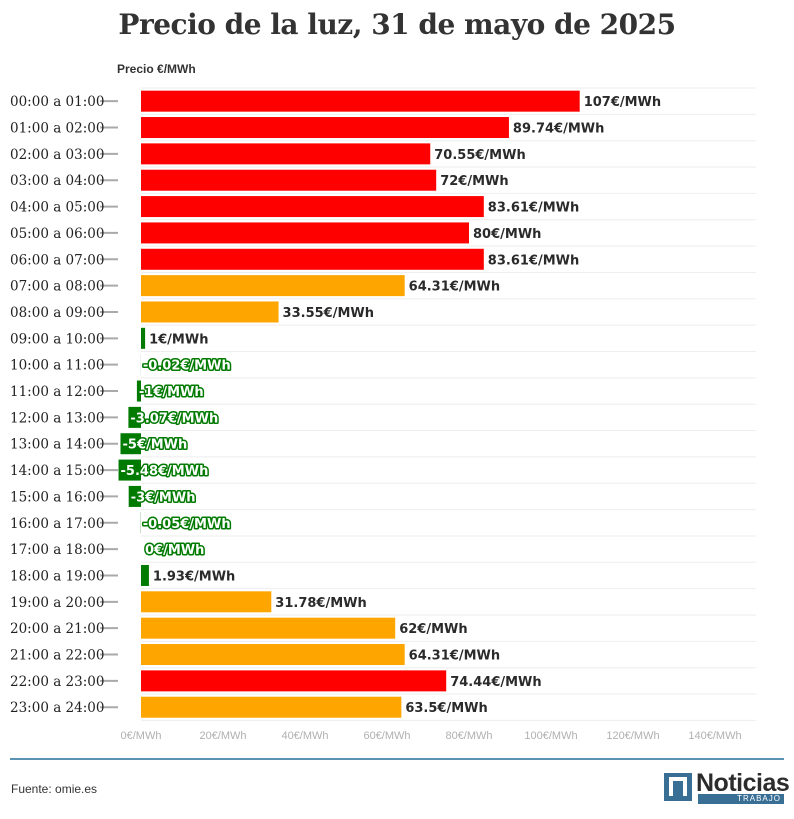 The image size is (794, 819). Describe the element at coordinates (57, 366) in the screenshot. I see `category-label: 10:00 a 11:00` at that location.